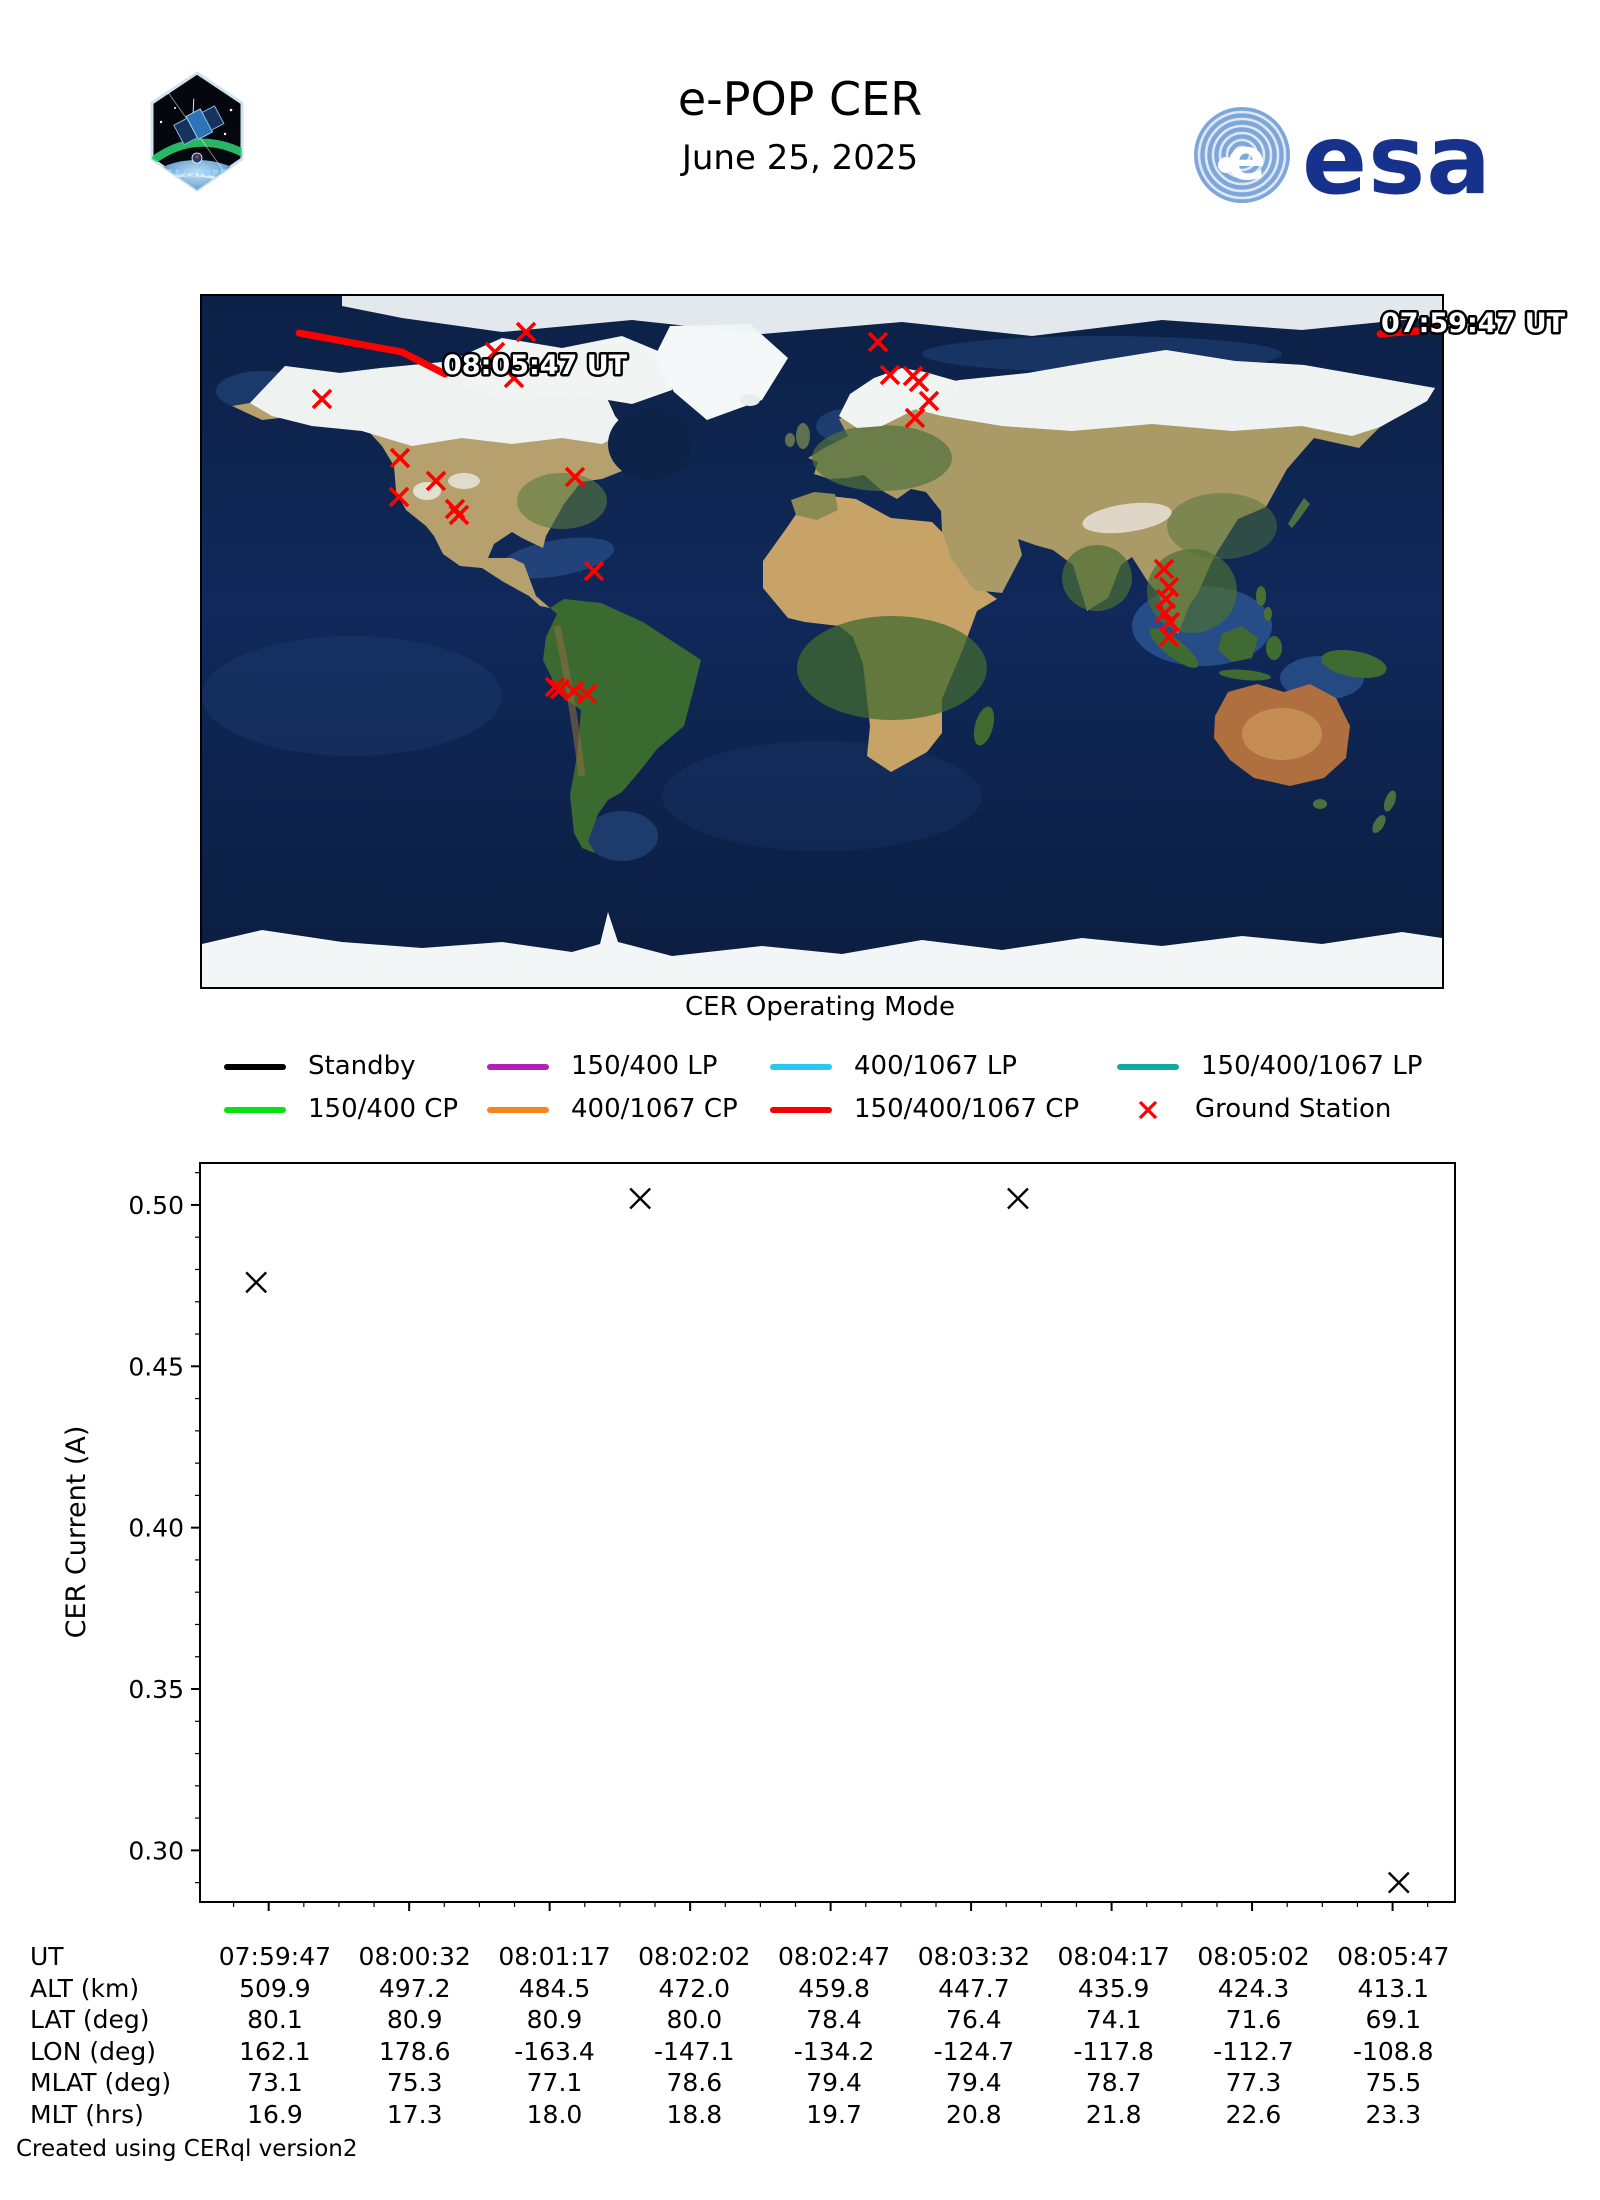  Describe the element at coordinates (275, 2020) in the screenshot. I see `table-cell: 80.1` at that location.